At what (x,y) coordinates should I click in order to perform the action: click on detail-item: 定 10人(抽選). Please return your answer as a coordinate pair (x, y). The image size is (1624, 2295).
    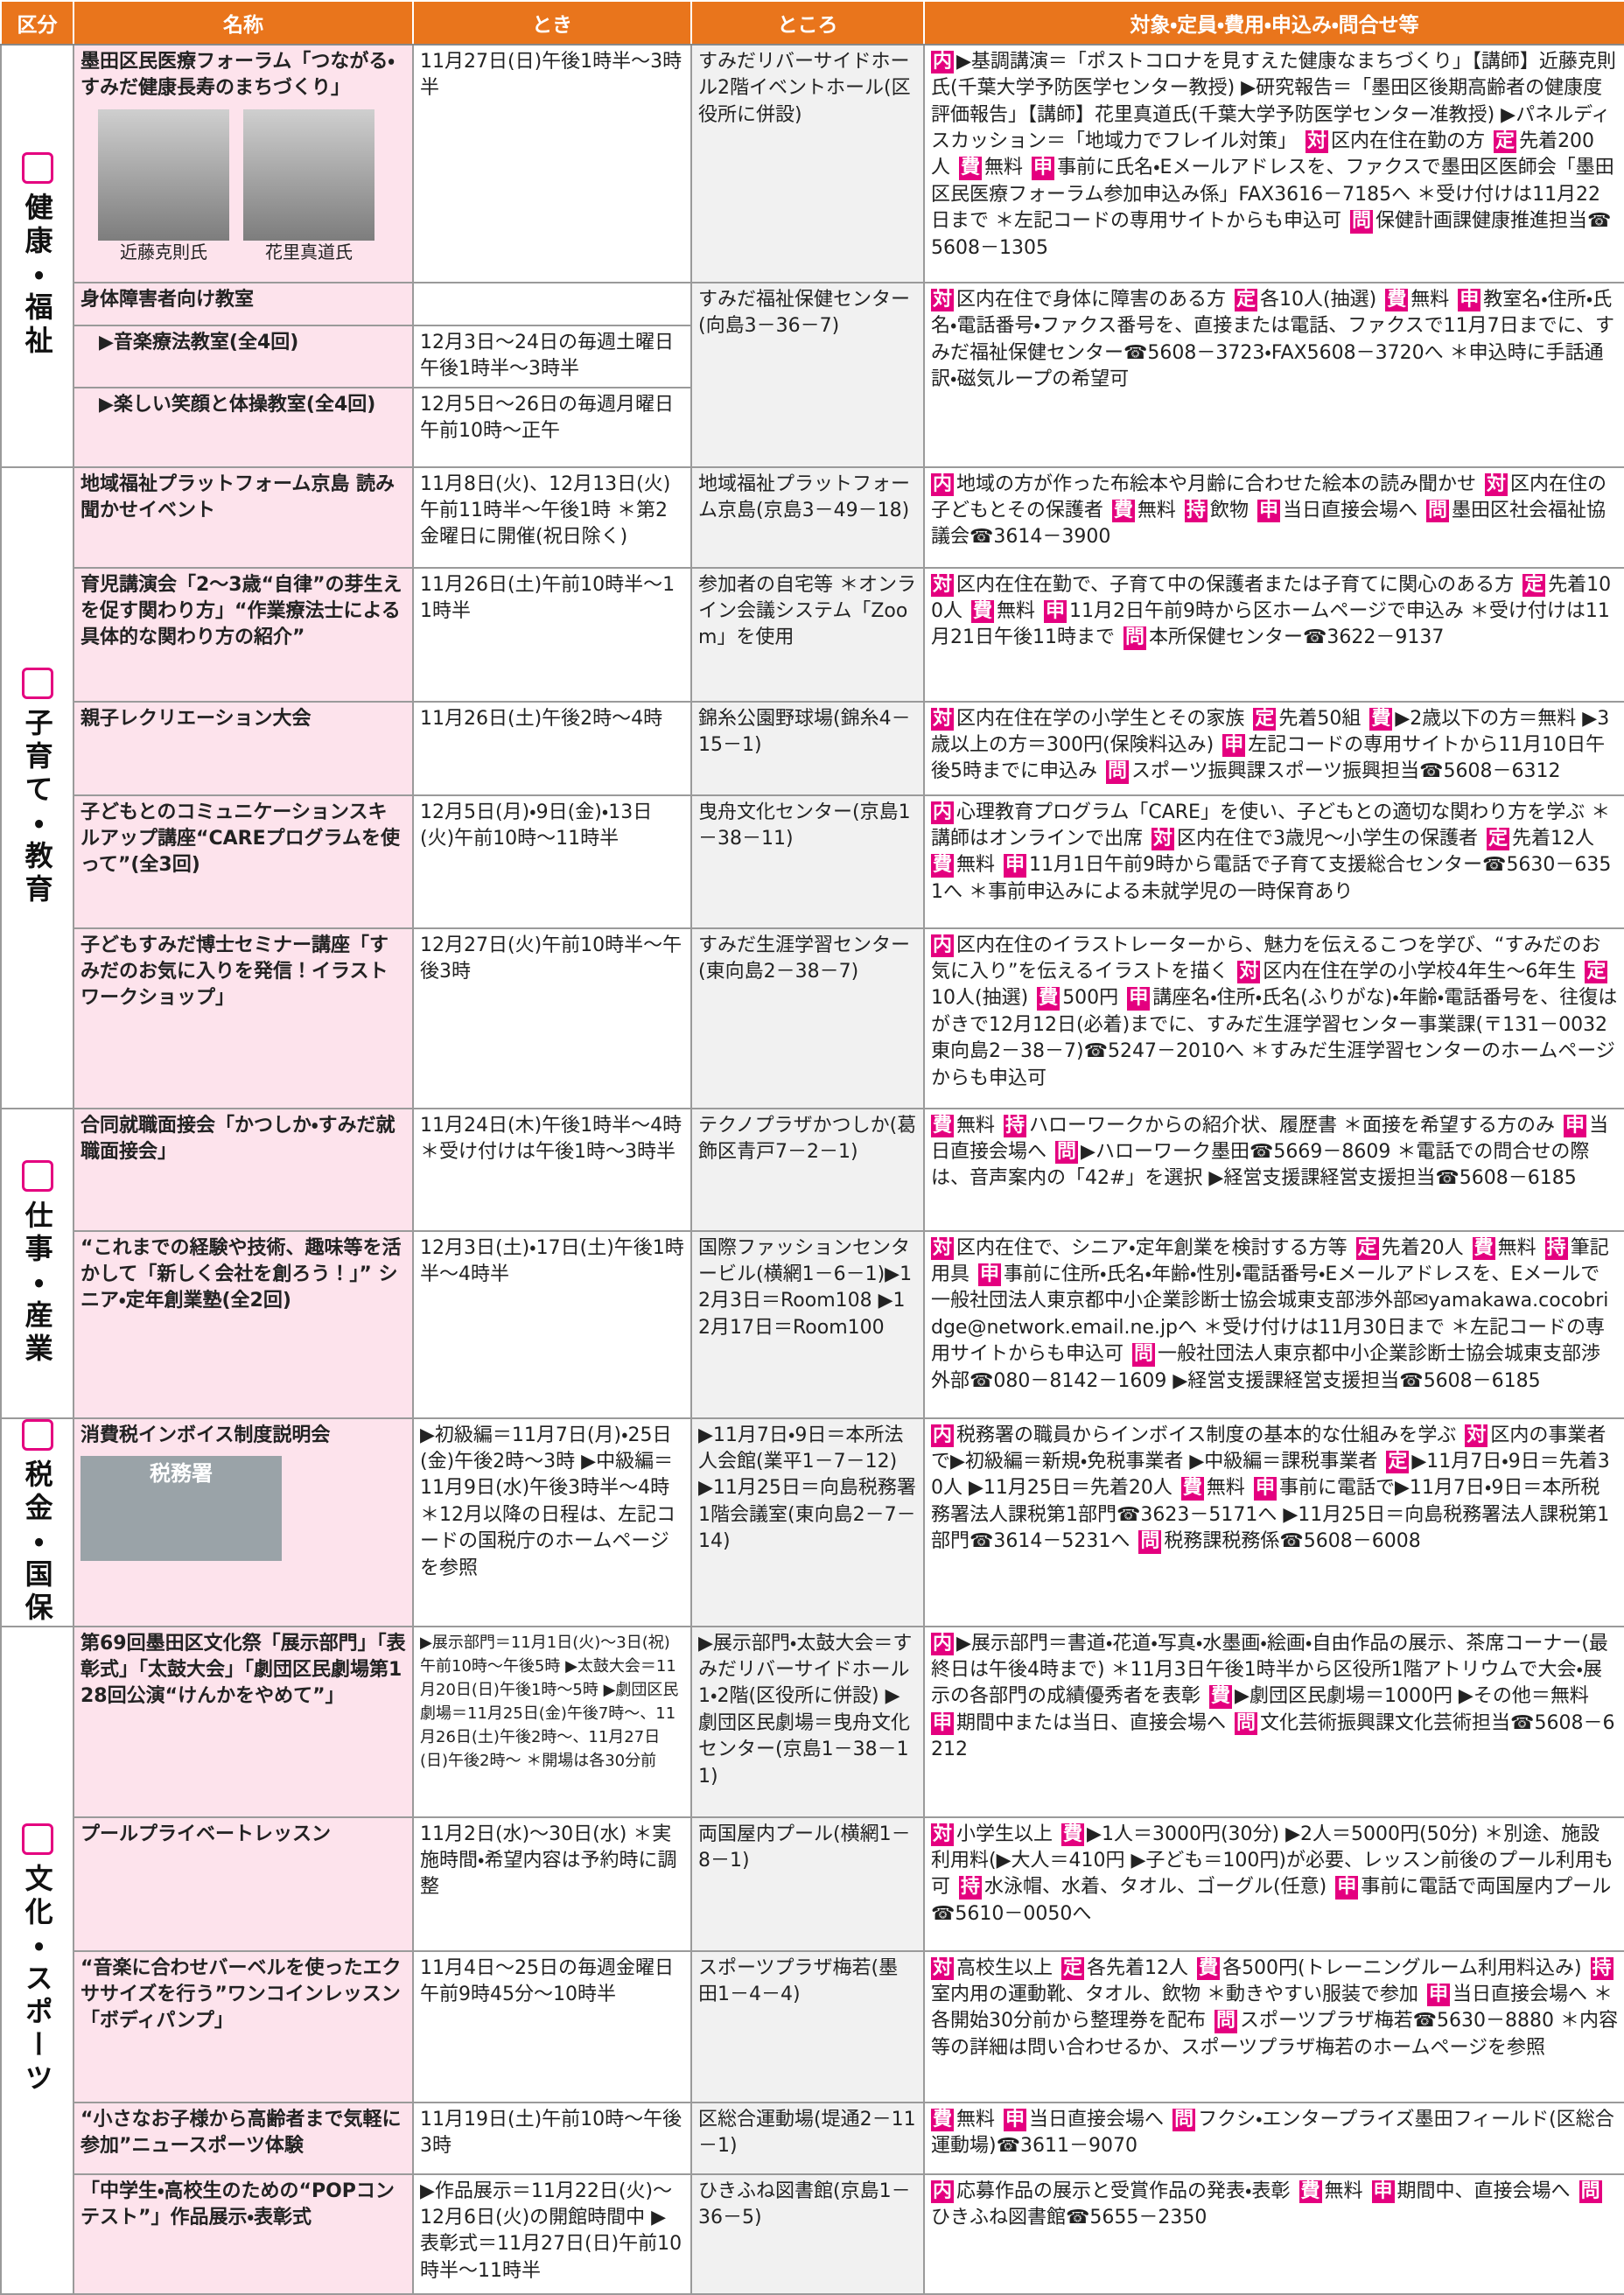
    Looking at the image, I should click on (1270, 985).